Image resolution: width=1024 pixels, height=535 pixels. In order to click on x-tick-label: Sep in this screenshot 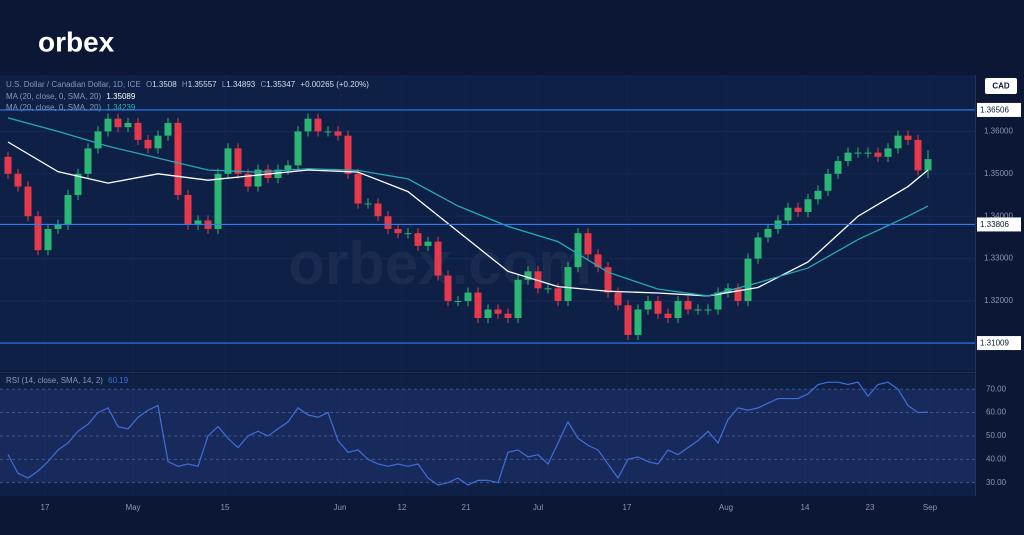, I will do `click(930, 507)`.